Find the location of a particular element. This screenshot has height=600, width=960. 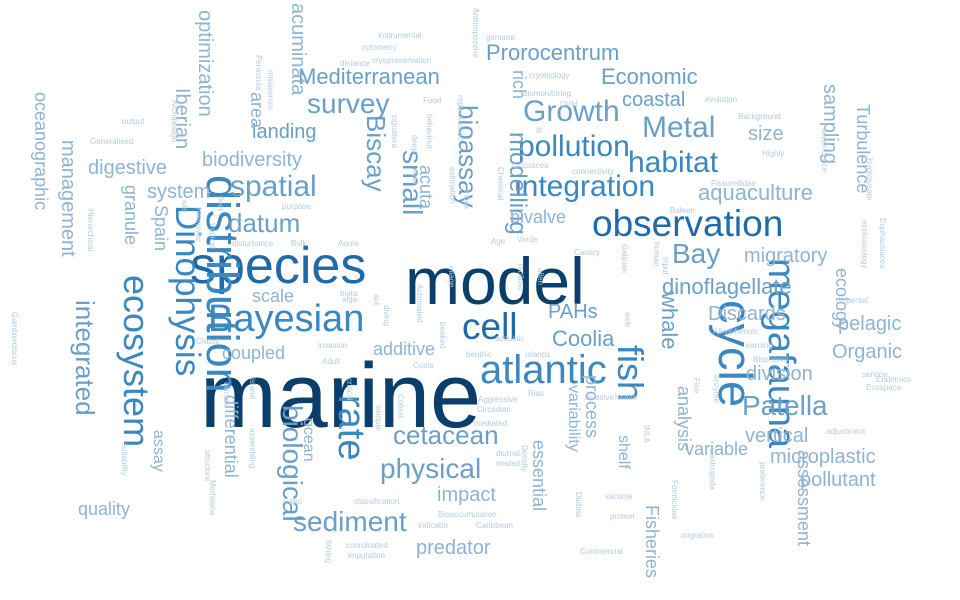

word-fleet: fleet is located at coordinates (220, 204).